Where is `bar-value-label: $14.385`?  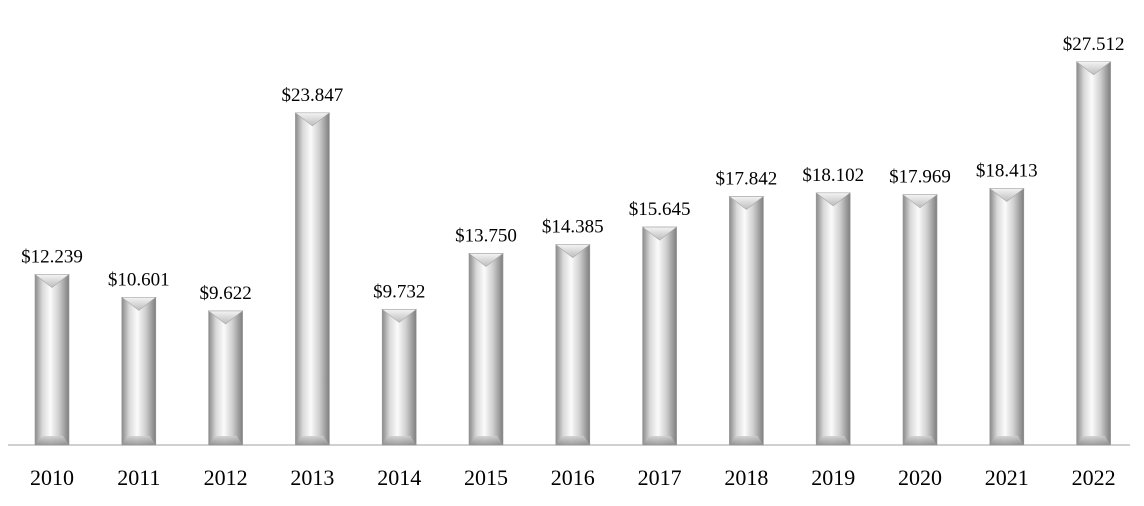 bar-value-label: $14.385 is located at coordinates (573, 227).